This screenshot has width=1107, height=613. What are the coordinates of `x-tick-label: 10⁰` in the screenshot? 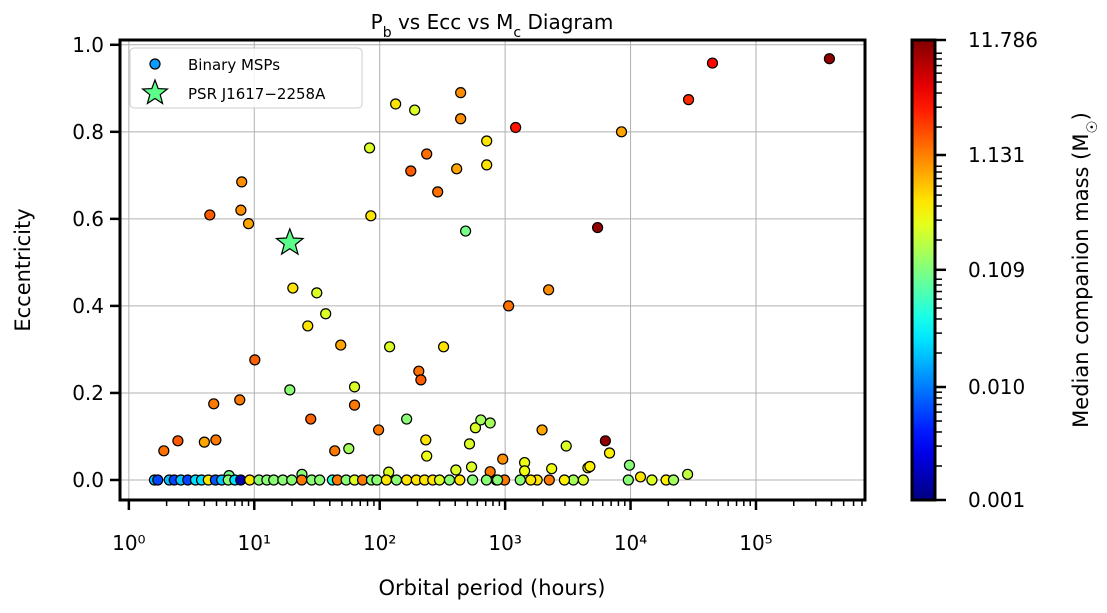 It's located at (128, 543).